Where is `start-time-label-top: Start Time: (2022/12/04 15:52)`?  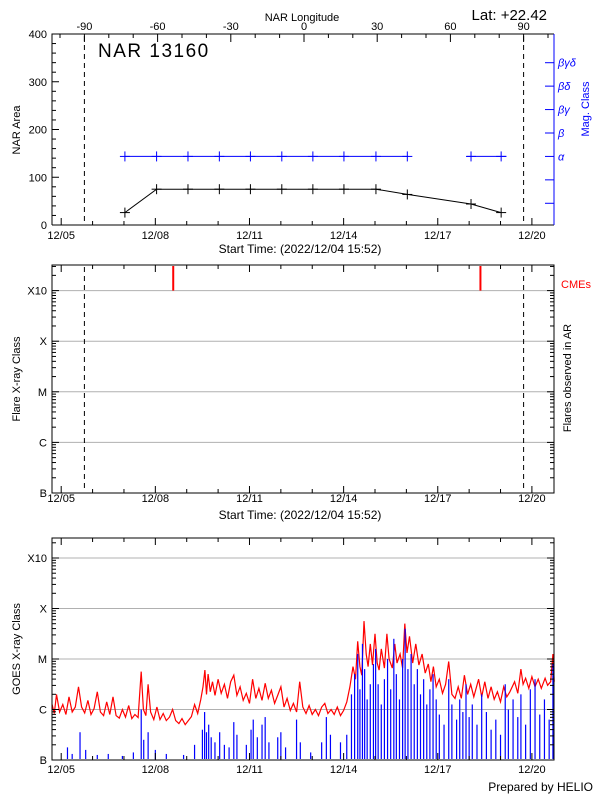
start-time-label-top: Start Time: (2022/12/04 15:52) is located at coordinates (300, 249).